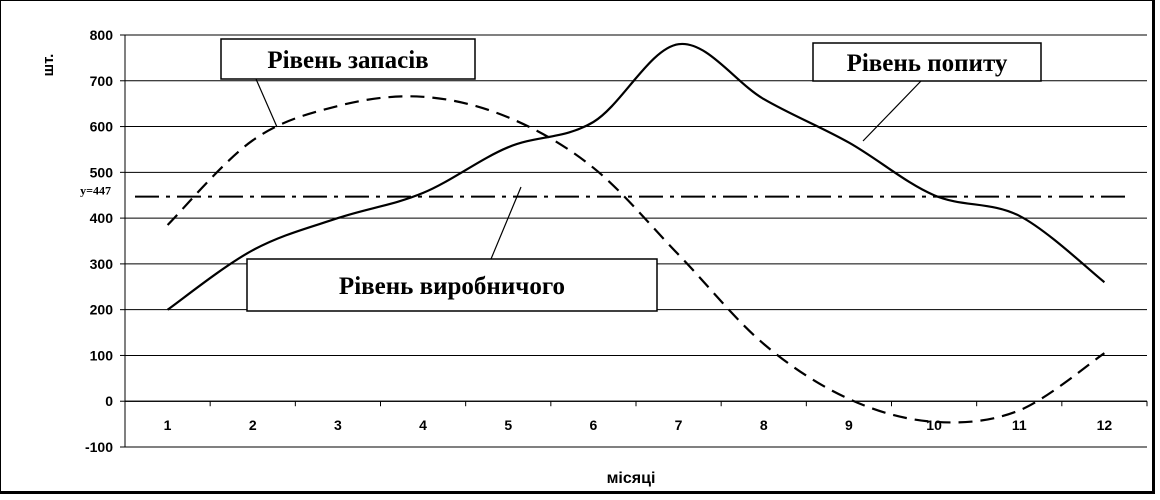 The width and height of the screenshot is (1160, 500). Describe the element at coordinates (109, 401) in the screenshot. I see `y-tick-label: 0` at that location.